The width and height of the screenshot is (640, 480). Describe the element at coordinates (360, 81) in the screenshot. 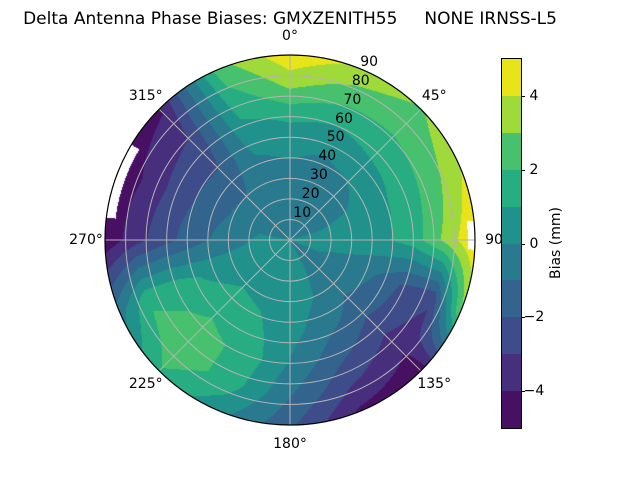

I see `radial-tick-label-80: 80` at that location.